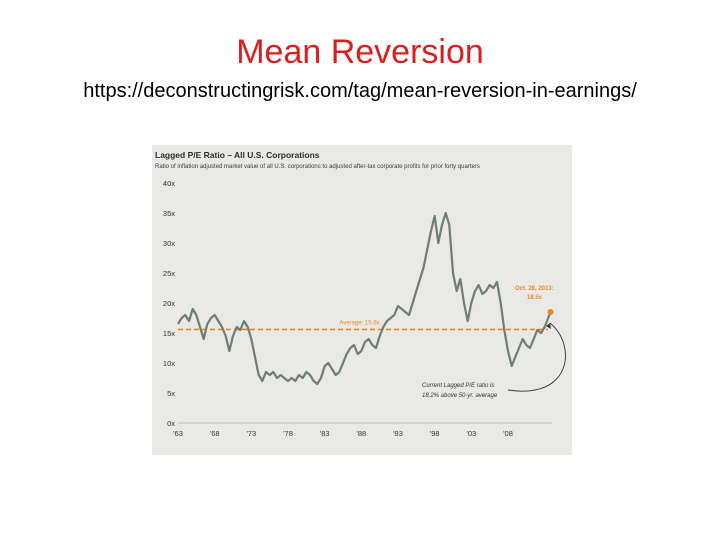 The height and width of the screenshot is (540, 720). Describe the element at coordinates (178, 433) in the screenshot. I see `x-tick-label: '63` at that location.